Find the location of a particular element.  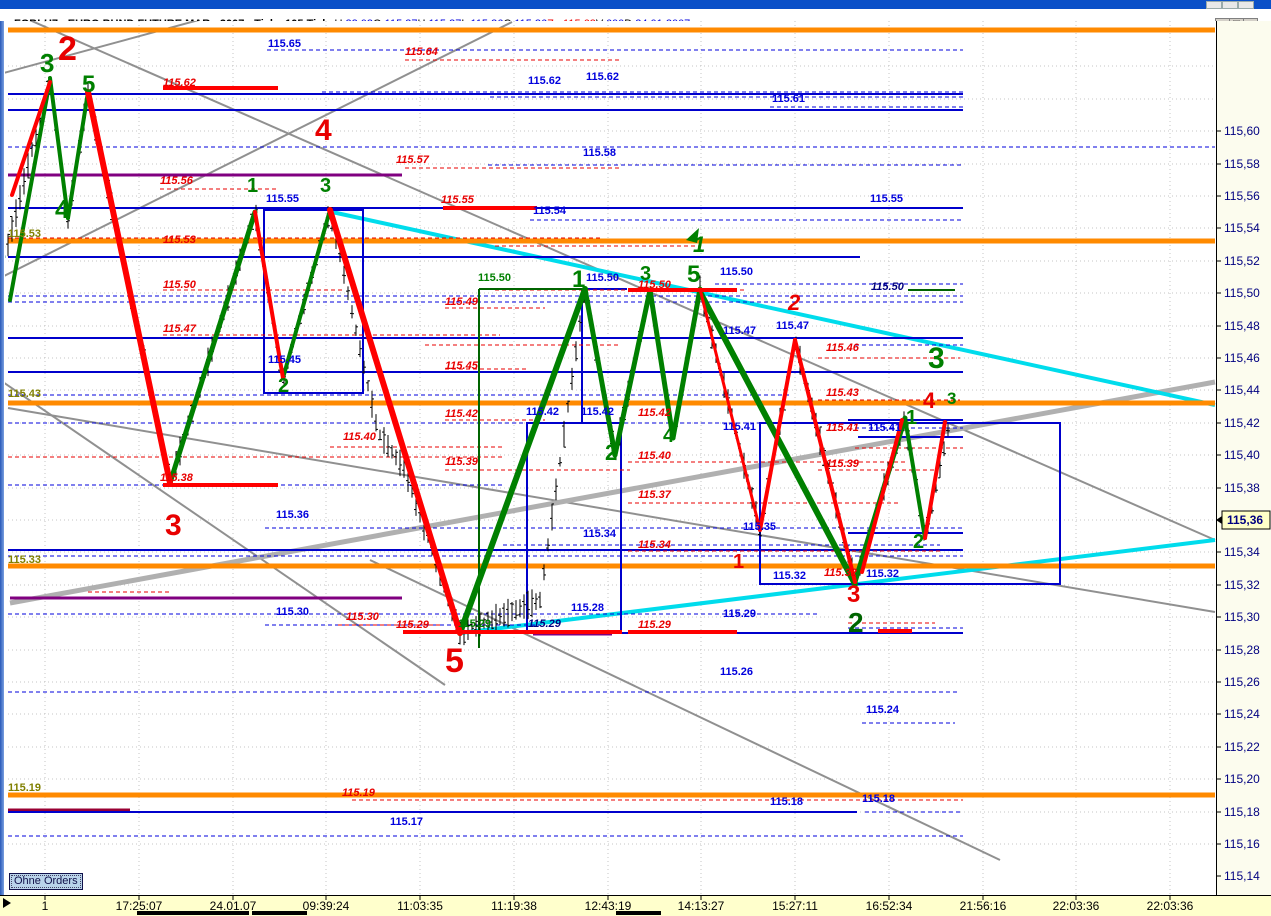

price-level-label: 115.30 is located at coordinates (292, 612).